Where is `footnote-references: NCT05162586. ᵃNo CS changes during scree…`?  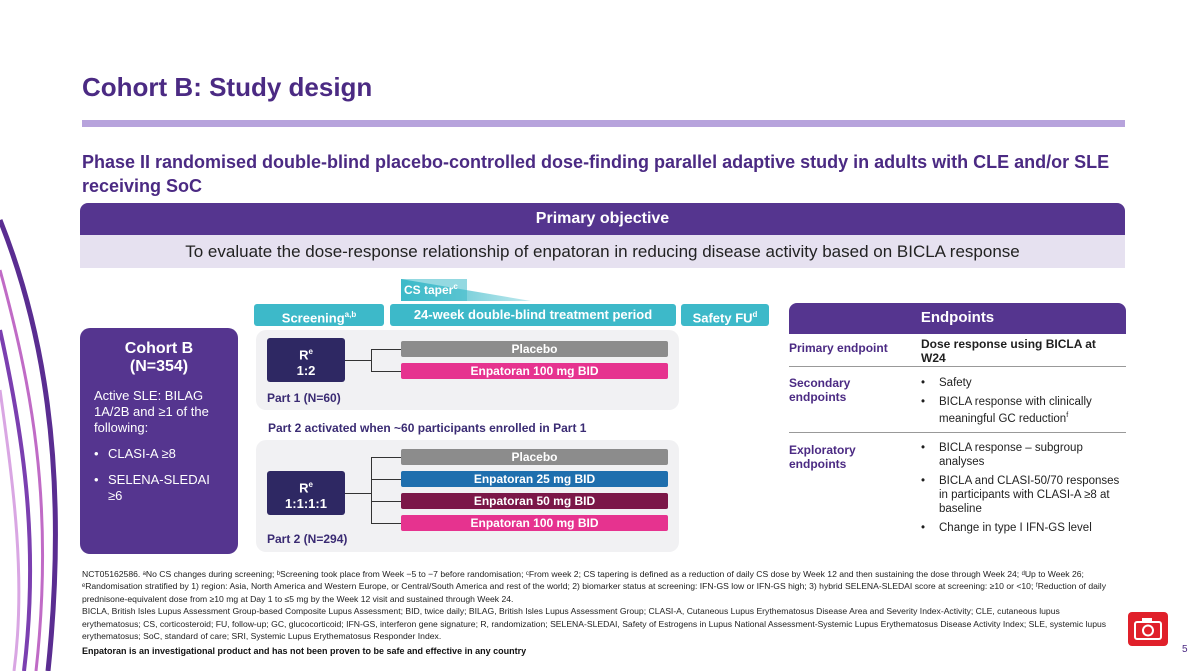
footnote-references: NCT05162586. ᵃNo CS changes during scree… is located at coordinates (594, 586).